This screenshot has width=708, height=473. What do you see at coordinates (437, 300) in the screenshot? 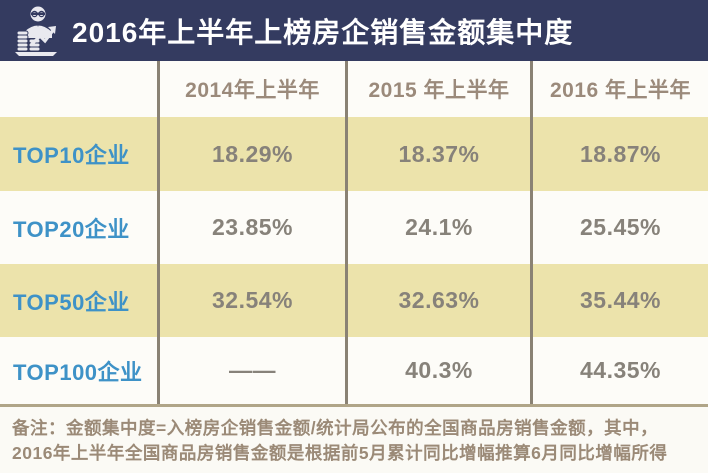
I see `table-cell: 32.63%` at bounding box center [437, 300].